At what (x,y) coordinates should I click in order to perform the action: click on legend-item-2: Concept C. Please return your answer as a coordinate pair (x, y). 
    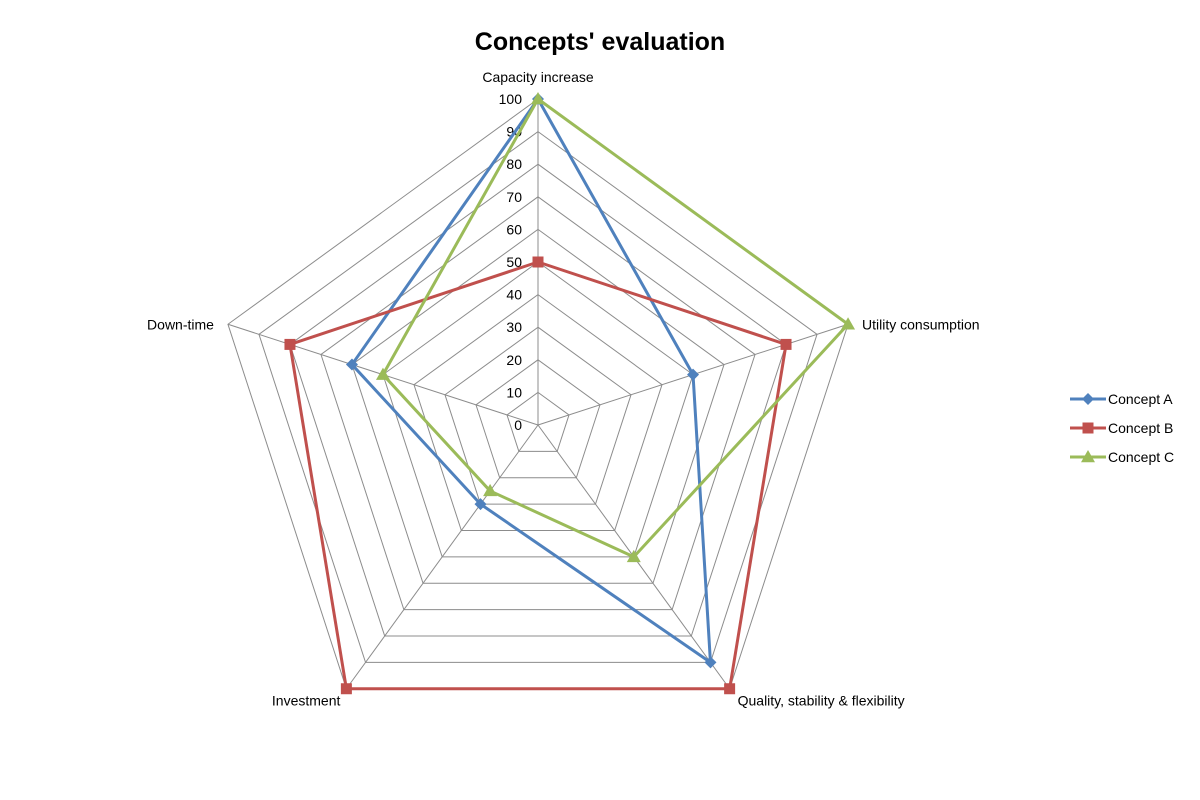
    Looking at the image, I should click on (1122, 456).